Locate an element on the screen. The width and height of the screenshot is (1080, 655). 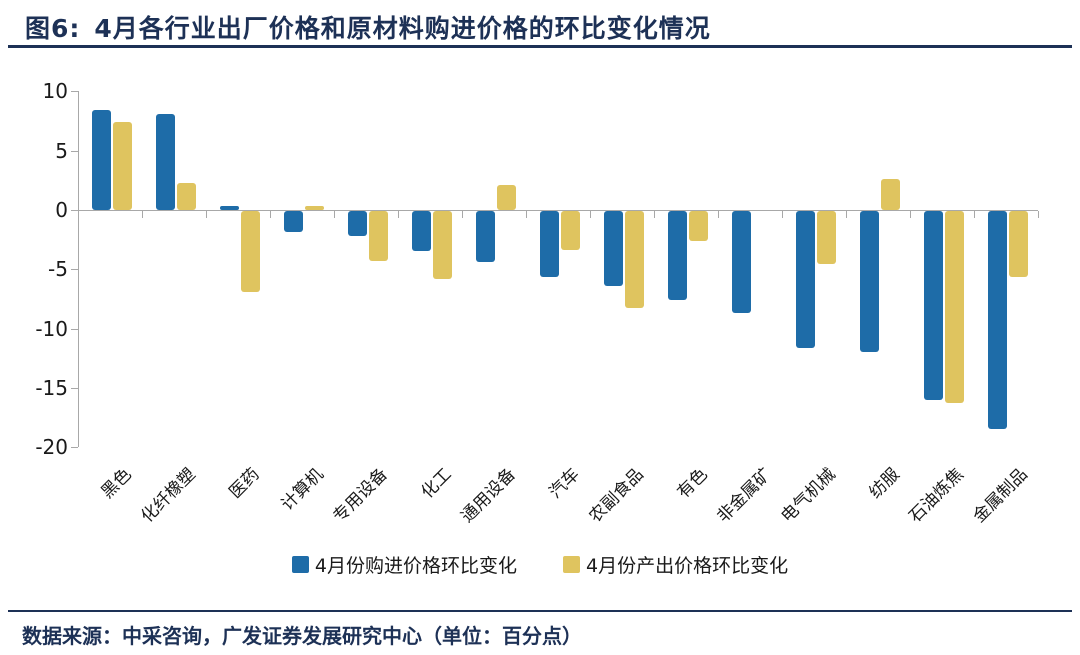
figure-title-text: 4月各行业出厂价格和原材料购进价格的环比变化情况 is located at coordinates (402, 28).